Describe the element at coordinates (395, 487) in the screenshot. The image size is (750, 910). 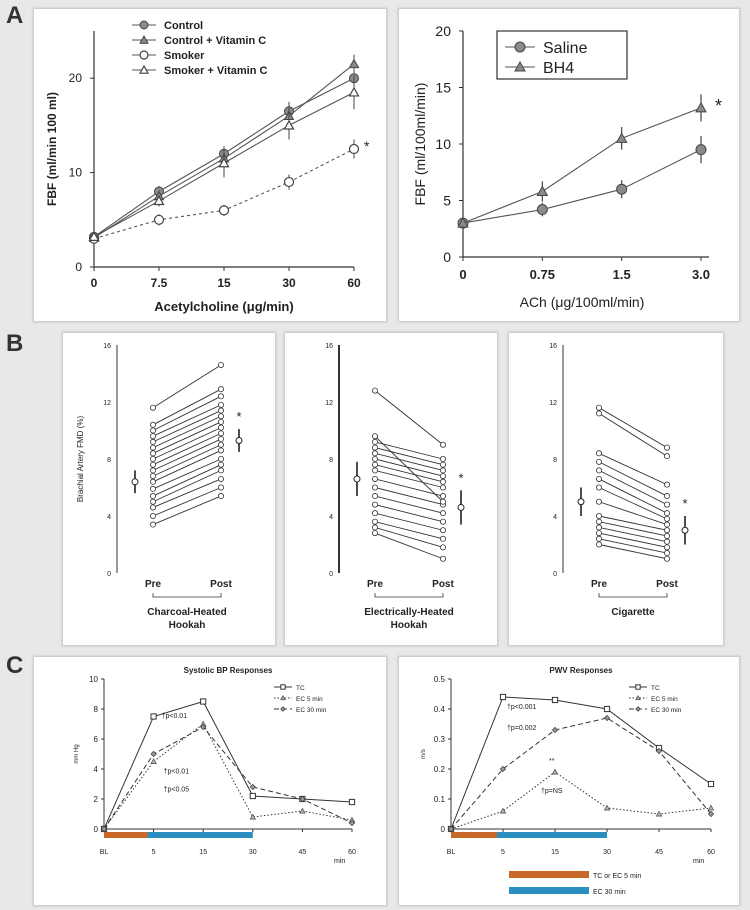
I see `chart-b2: 0 4 8 12 16 * Pre Post Electrically-Heated Hookah` at that location.